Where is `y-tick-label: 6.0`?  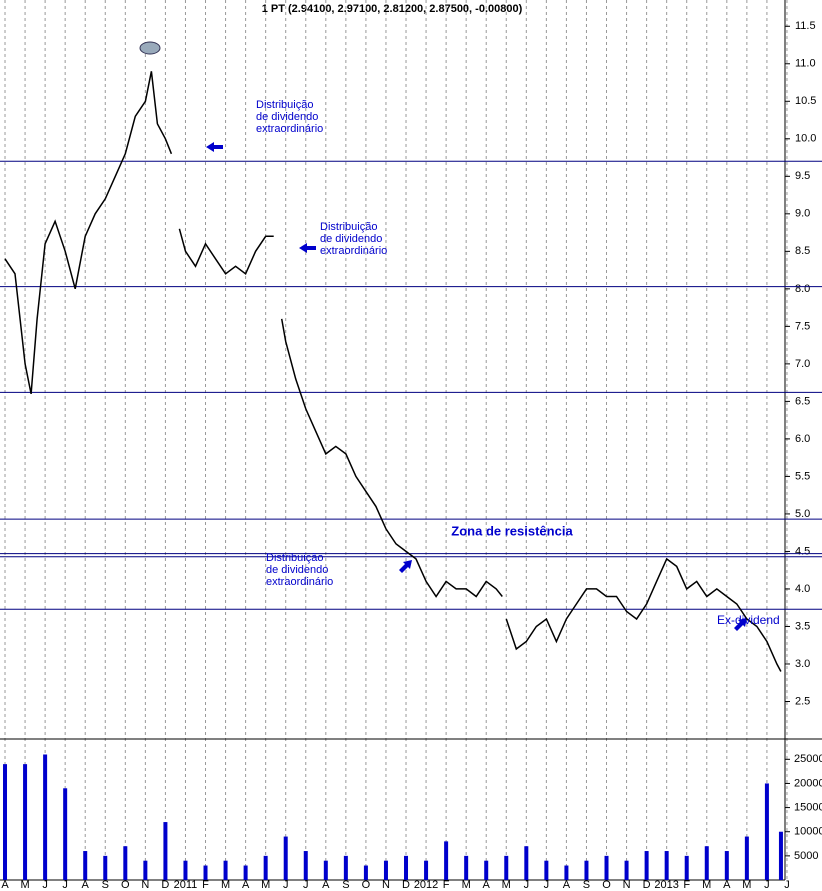
y-tick-label: 6.0 is located at coordinates (802, 439).